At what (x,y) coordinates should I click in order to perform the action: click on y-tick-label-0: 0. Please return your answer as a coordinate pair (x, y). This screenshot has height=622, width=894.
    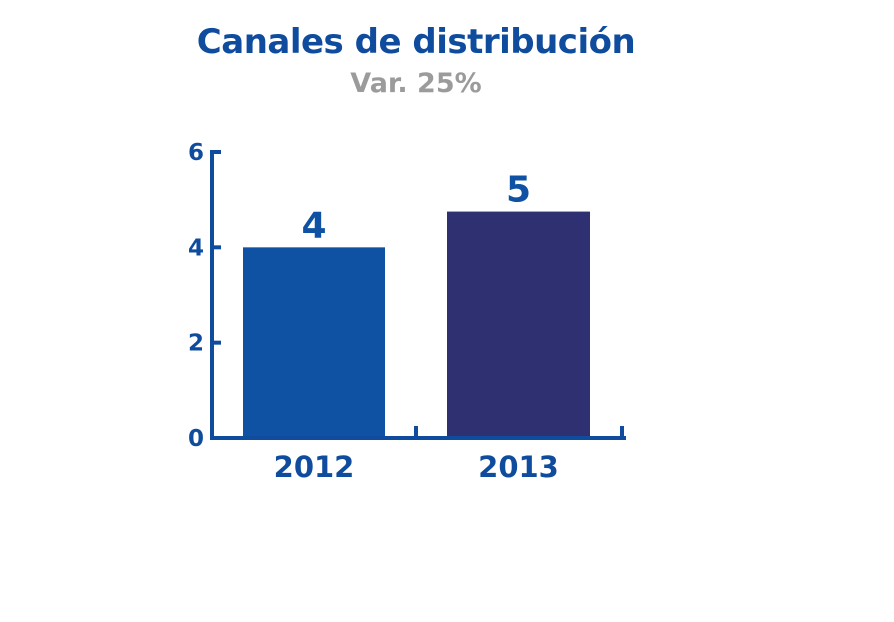
    Looking at the image, I should click on (196, 439).